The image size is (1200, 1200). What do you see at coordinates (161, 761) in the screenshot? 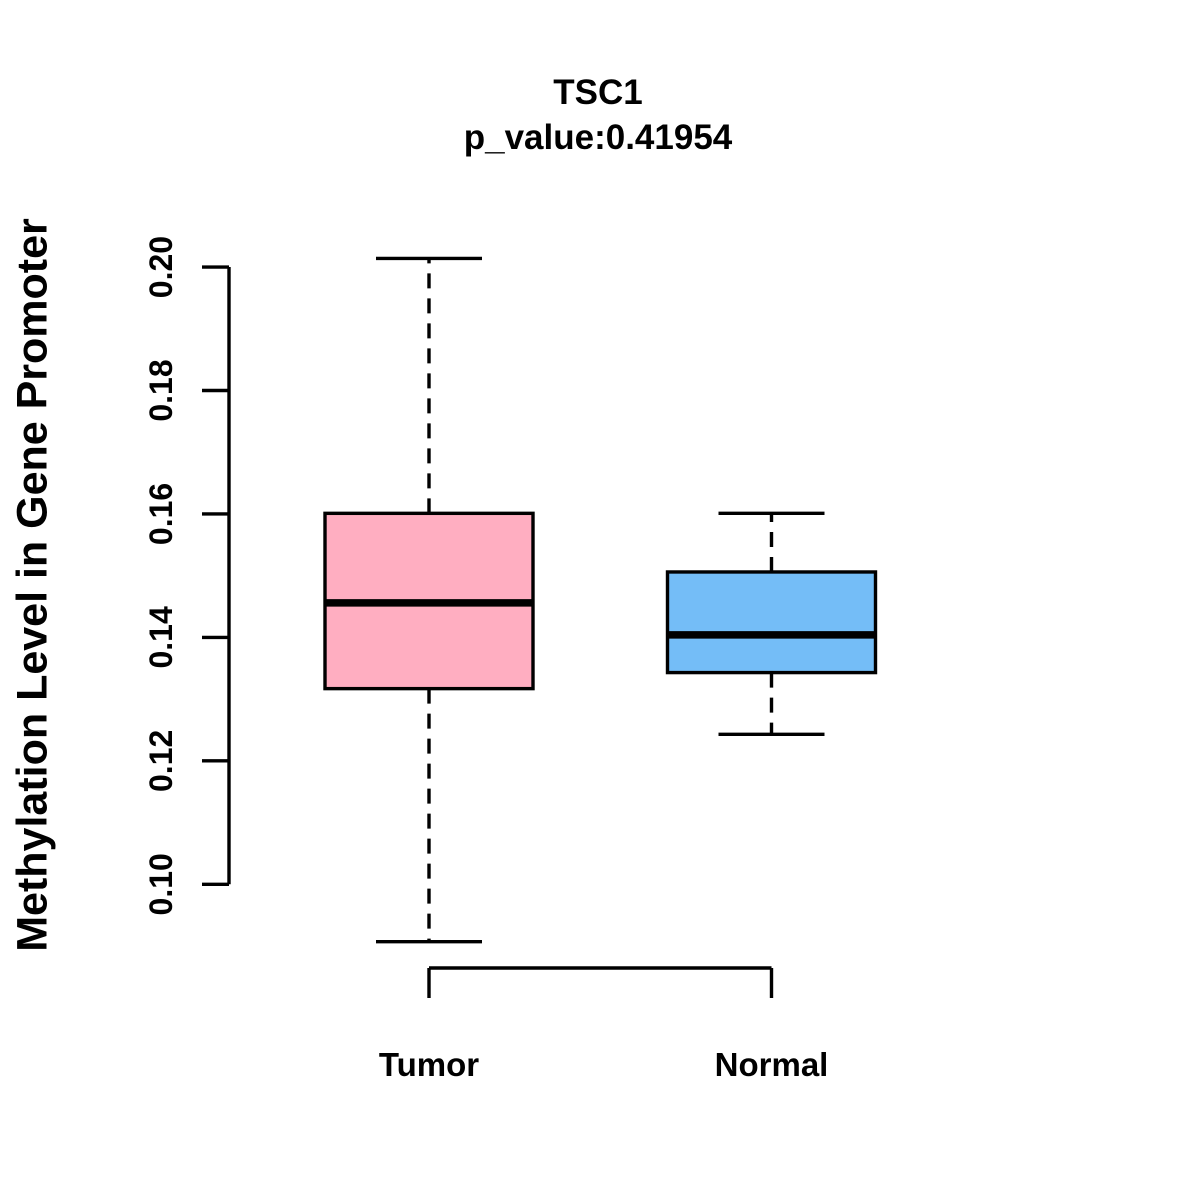
I see `y-axis-tick-label: 0.12` at bounding box center [161, 761].